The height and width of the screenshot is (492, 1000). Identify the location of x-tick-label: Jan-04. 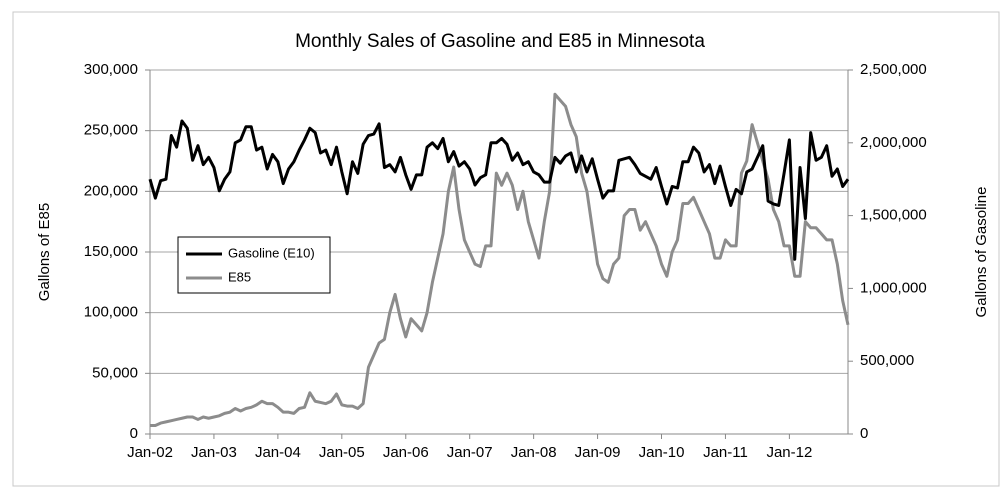
(278, 452).